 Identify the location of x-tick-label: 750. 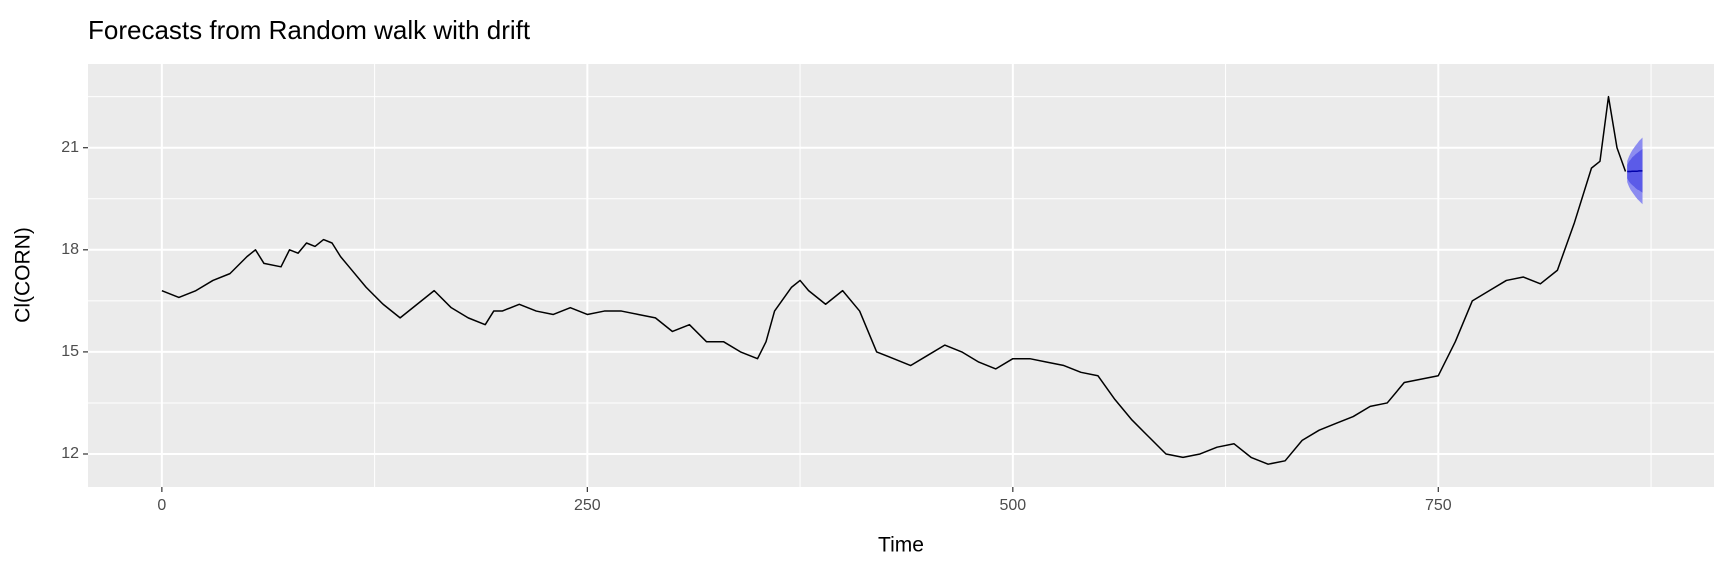
(1438, 505).